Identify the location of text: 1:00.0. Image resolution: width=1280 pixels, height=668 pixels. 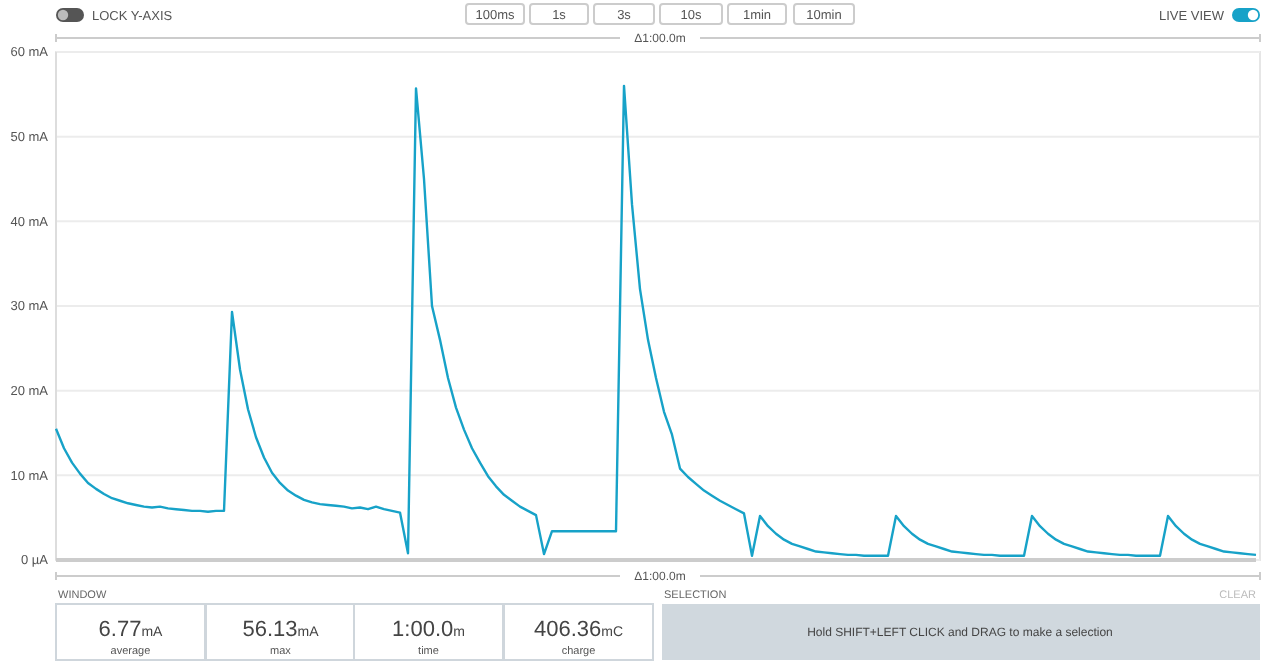
(423, 630).